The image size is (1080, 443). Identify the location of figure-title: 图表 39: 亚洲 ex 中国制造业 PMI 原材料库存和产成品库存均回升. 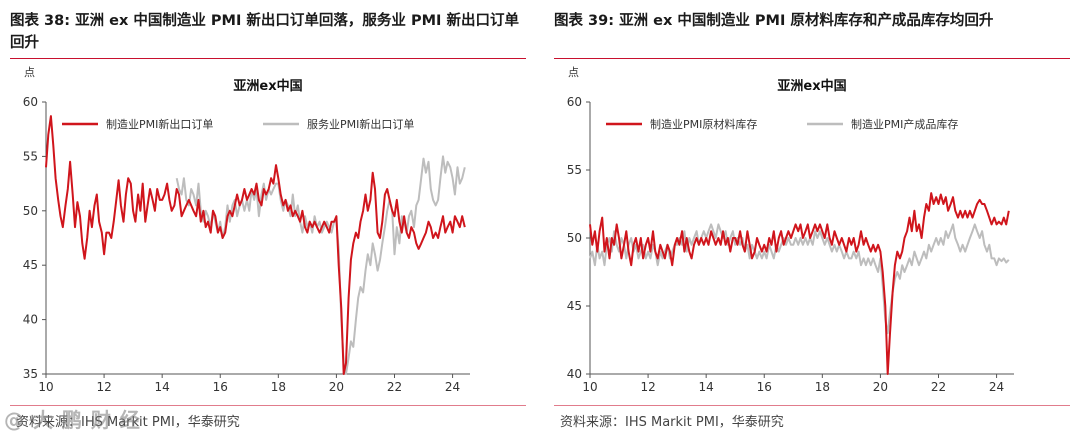
(774, 21).